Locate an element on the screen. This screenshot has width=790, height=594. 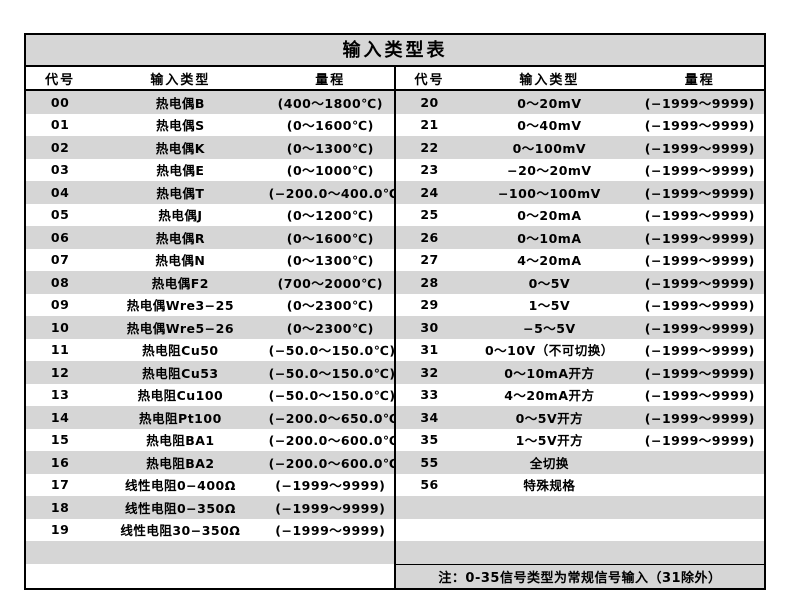
row-12-range-left: (−50.0～150.0℃) is located at coordinates (331, 372).